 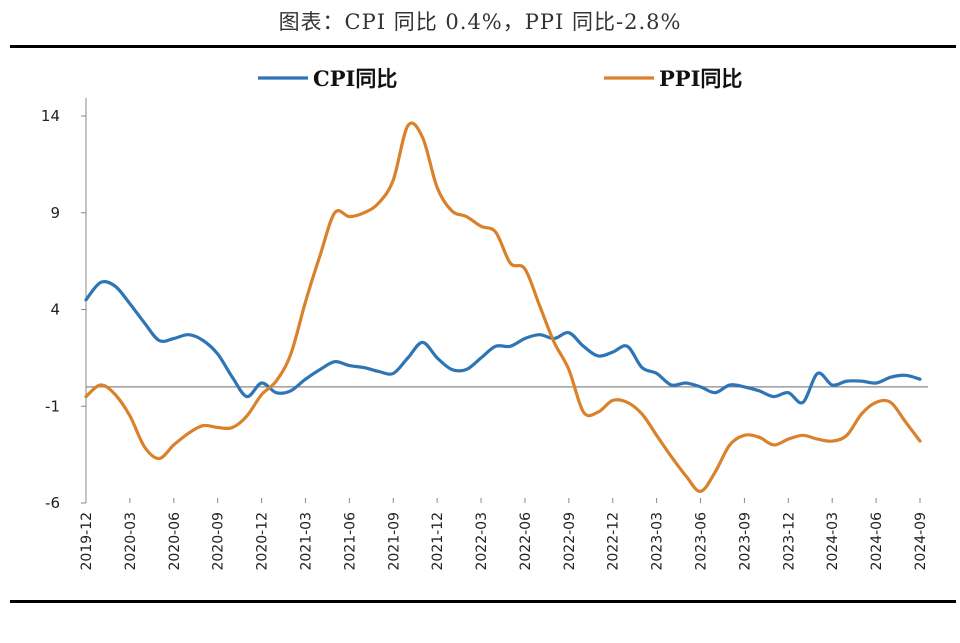 I want to click on x-tick-label: 2023-12, so click(x=789, y=541).